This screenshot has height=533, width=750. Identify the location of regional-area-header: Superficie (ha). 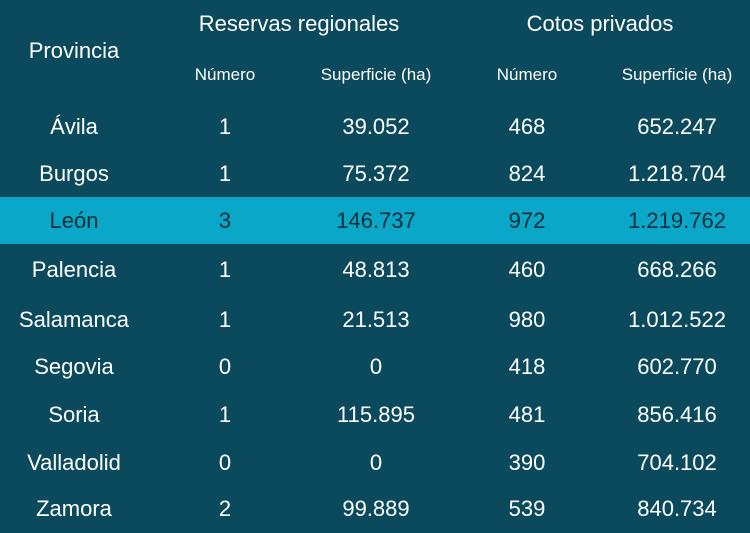
(376, 74).